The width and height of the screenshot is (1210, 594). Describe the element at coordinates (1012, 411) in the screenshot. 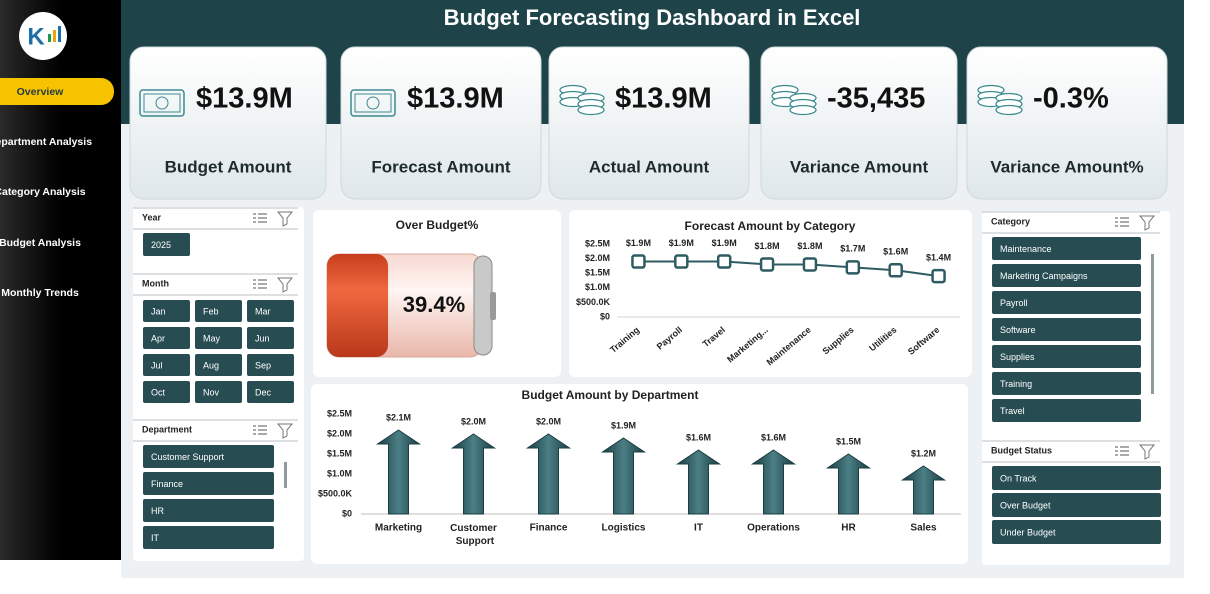

I see `slicer-button-label: Travel` at that location.